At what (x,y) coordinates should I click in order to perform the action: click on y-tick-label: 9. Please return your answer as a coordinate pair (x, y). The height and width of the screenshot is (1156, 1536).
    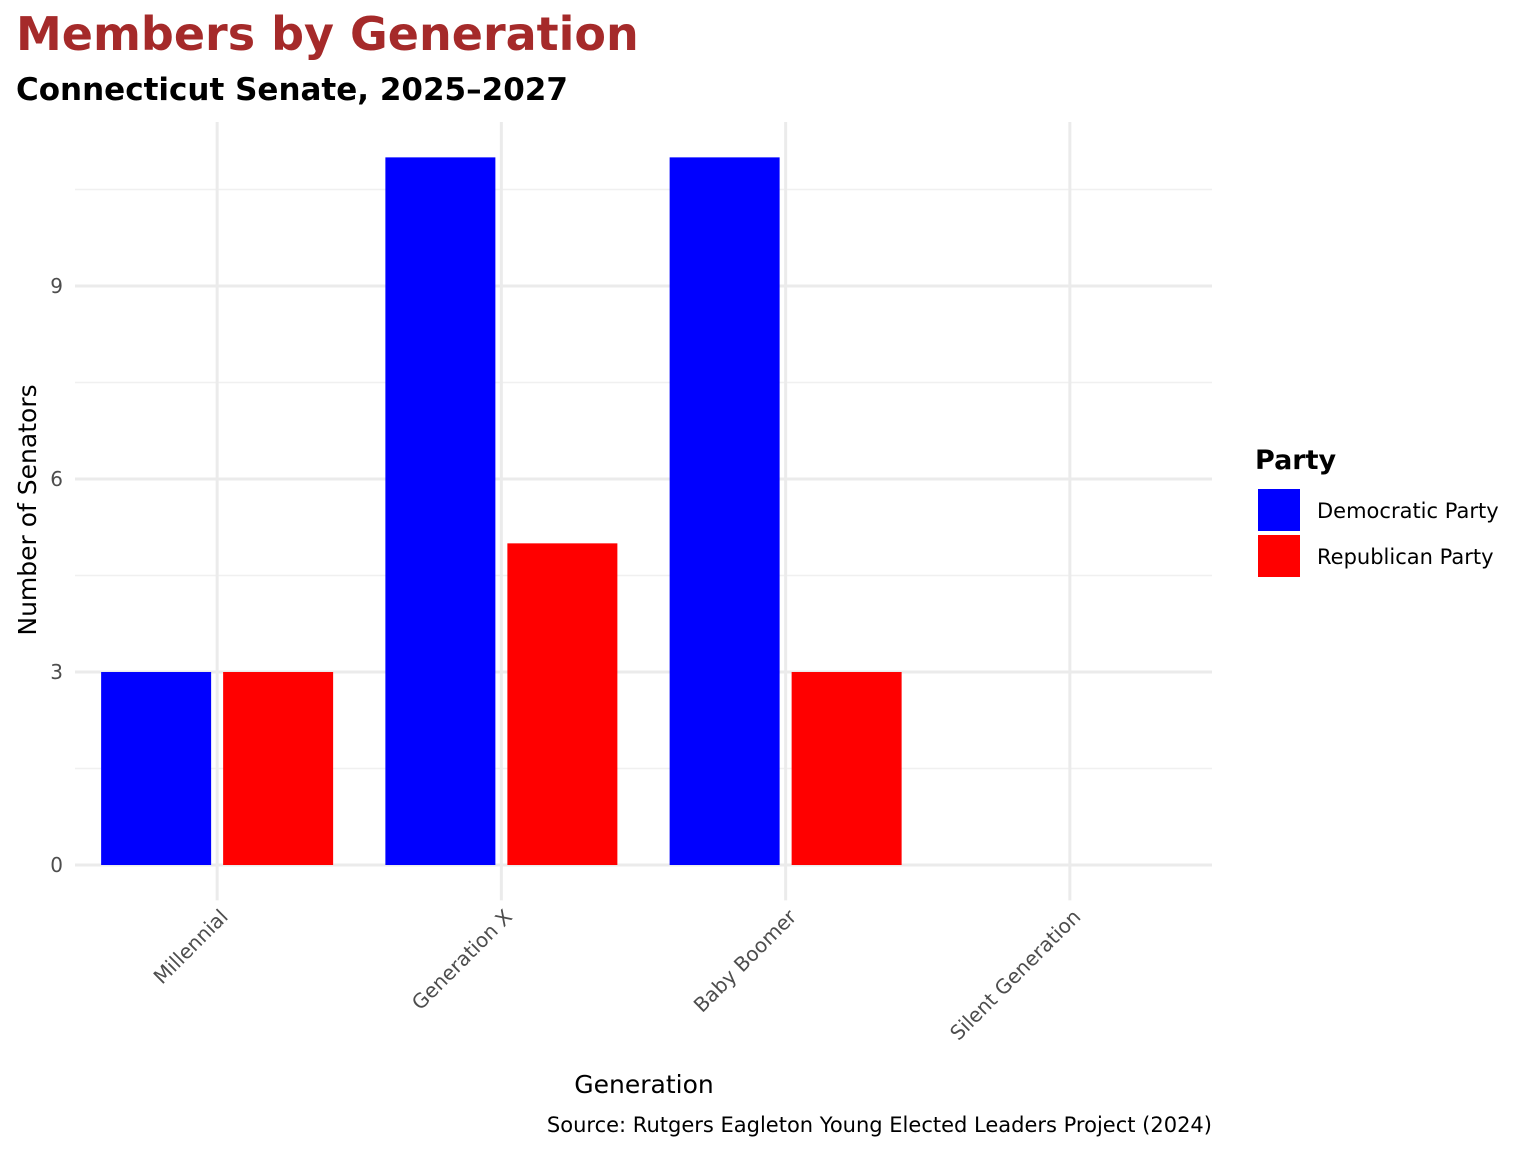
    Looking at the image, I should click on (56, 286).